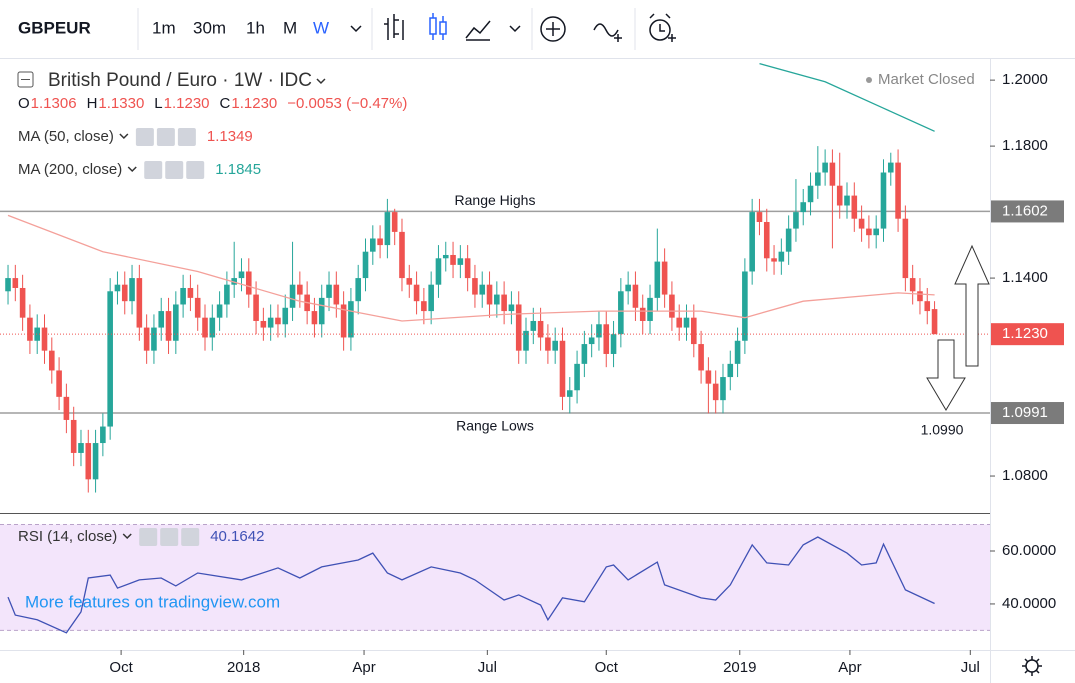 Image resolution: width=1075 pixels, height=683 pixels. What do you see at coordinates (495, 426) in the screenshot?
I see `range-label: Range Lows` at bounding box center [495, 426].